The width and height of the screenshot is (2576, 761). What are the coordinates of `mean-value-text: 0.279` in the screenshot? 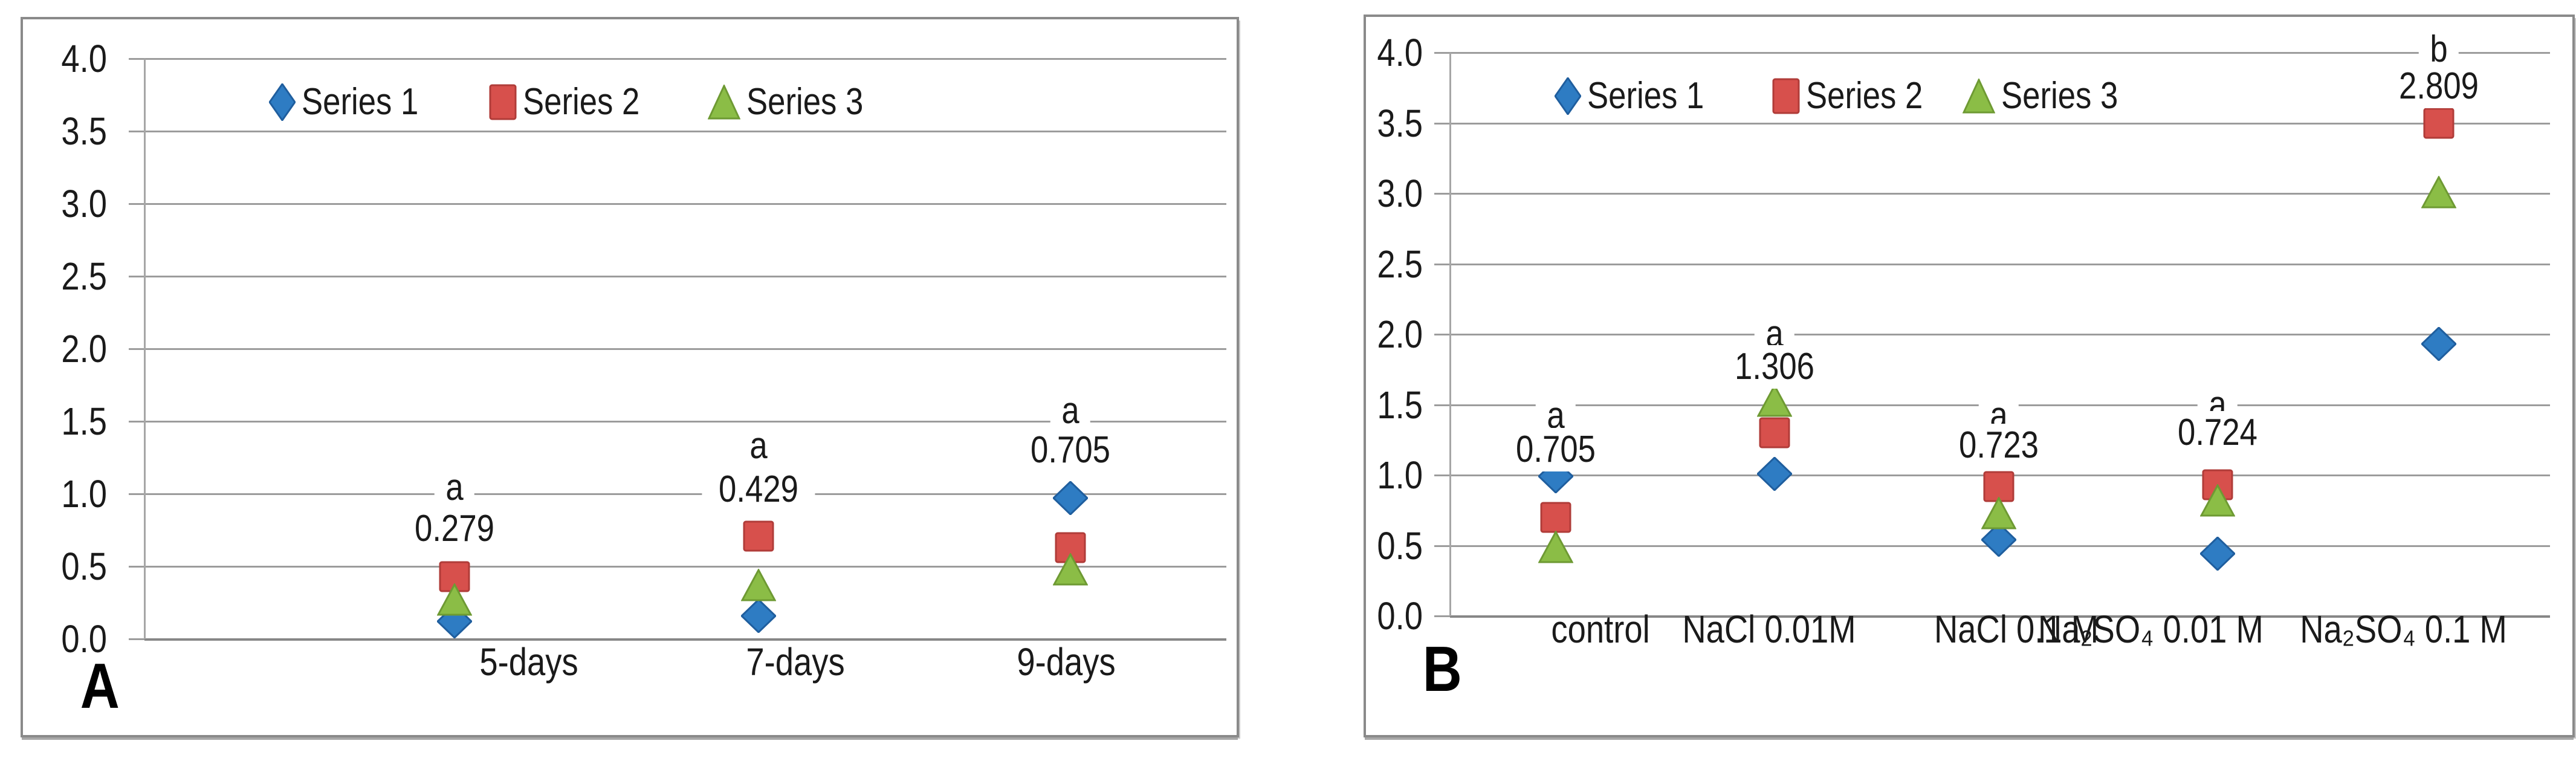 It's located at (454, 528).